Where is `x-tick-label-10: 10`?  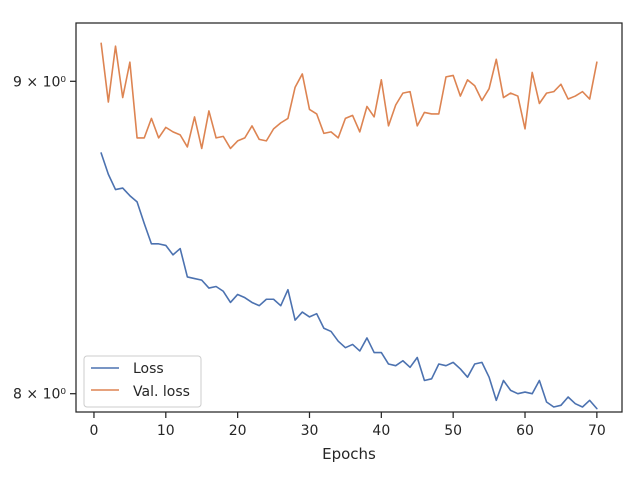
x-tick-label-10: 10 is located at coordinates (166, 431).